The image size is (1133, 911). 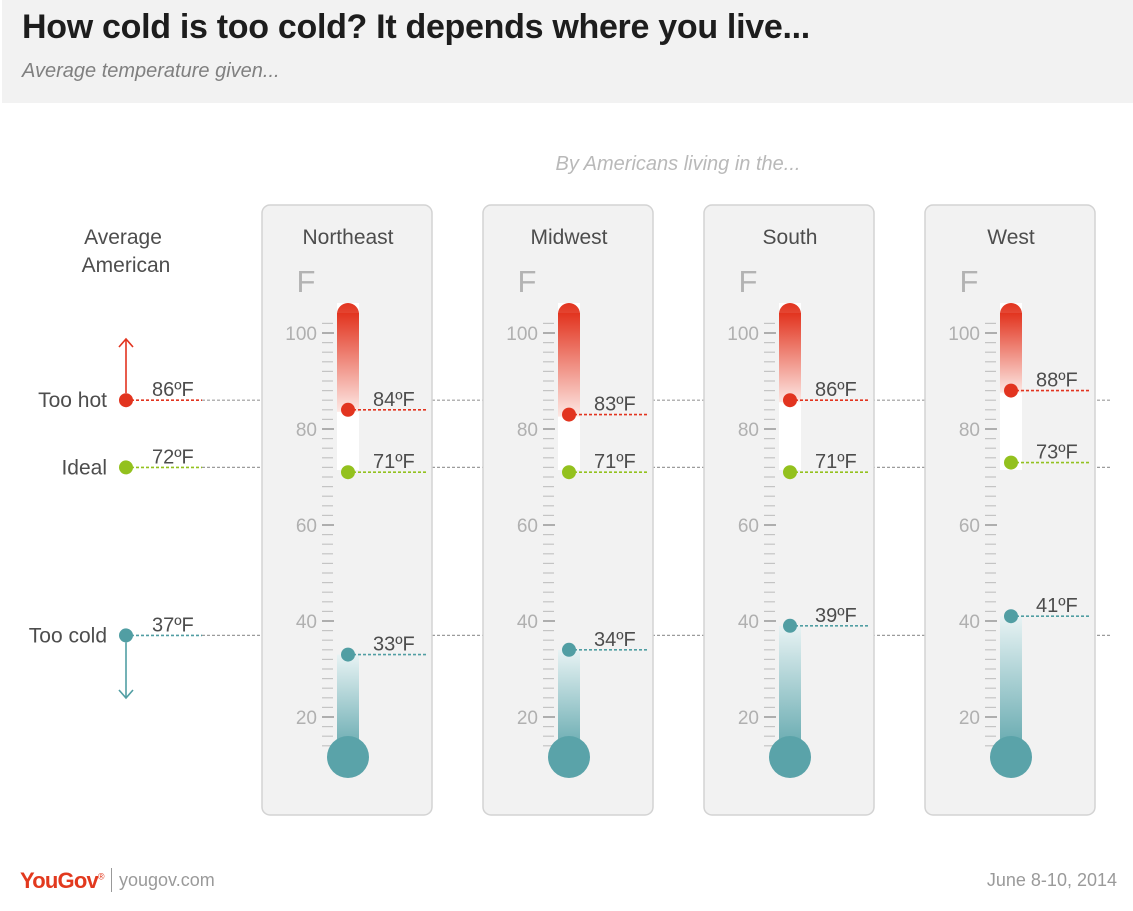 What do you see at coordinates (173, 457) in the screenshot?
I see `reference-value-ideal: 72ºF` at bounding box center [173, 457].